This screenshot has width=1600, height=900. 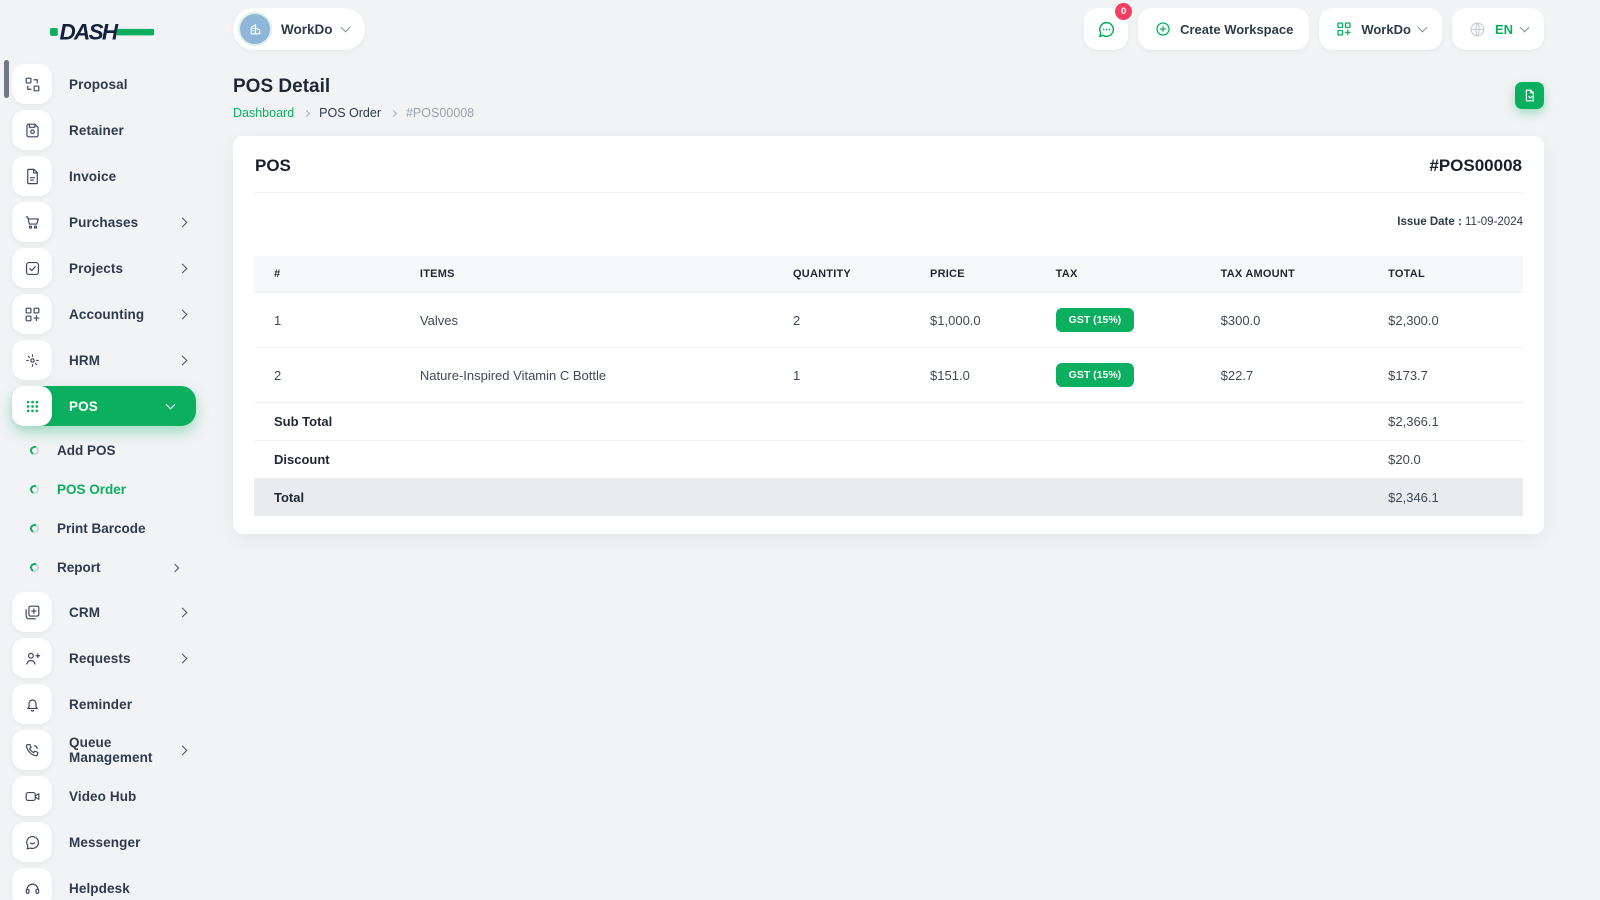 I want to click on cell-price: $151.0, so click(x=973, y=375).